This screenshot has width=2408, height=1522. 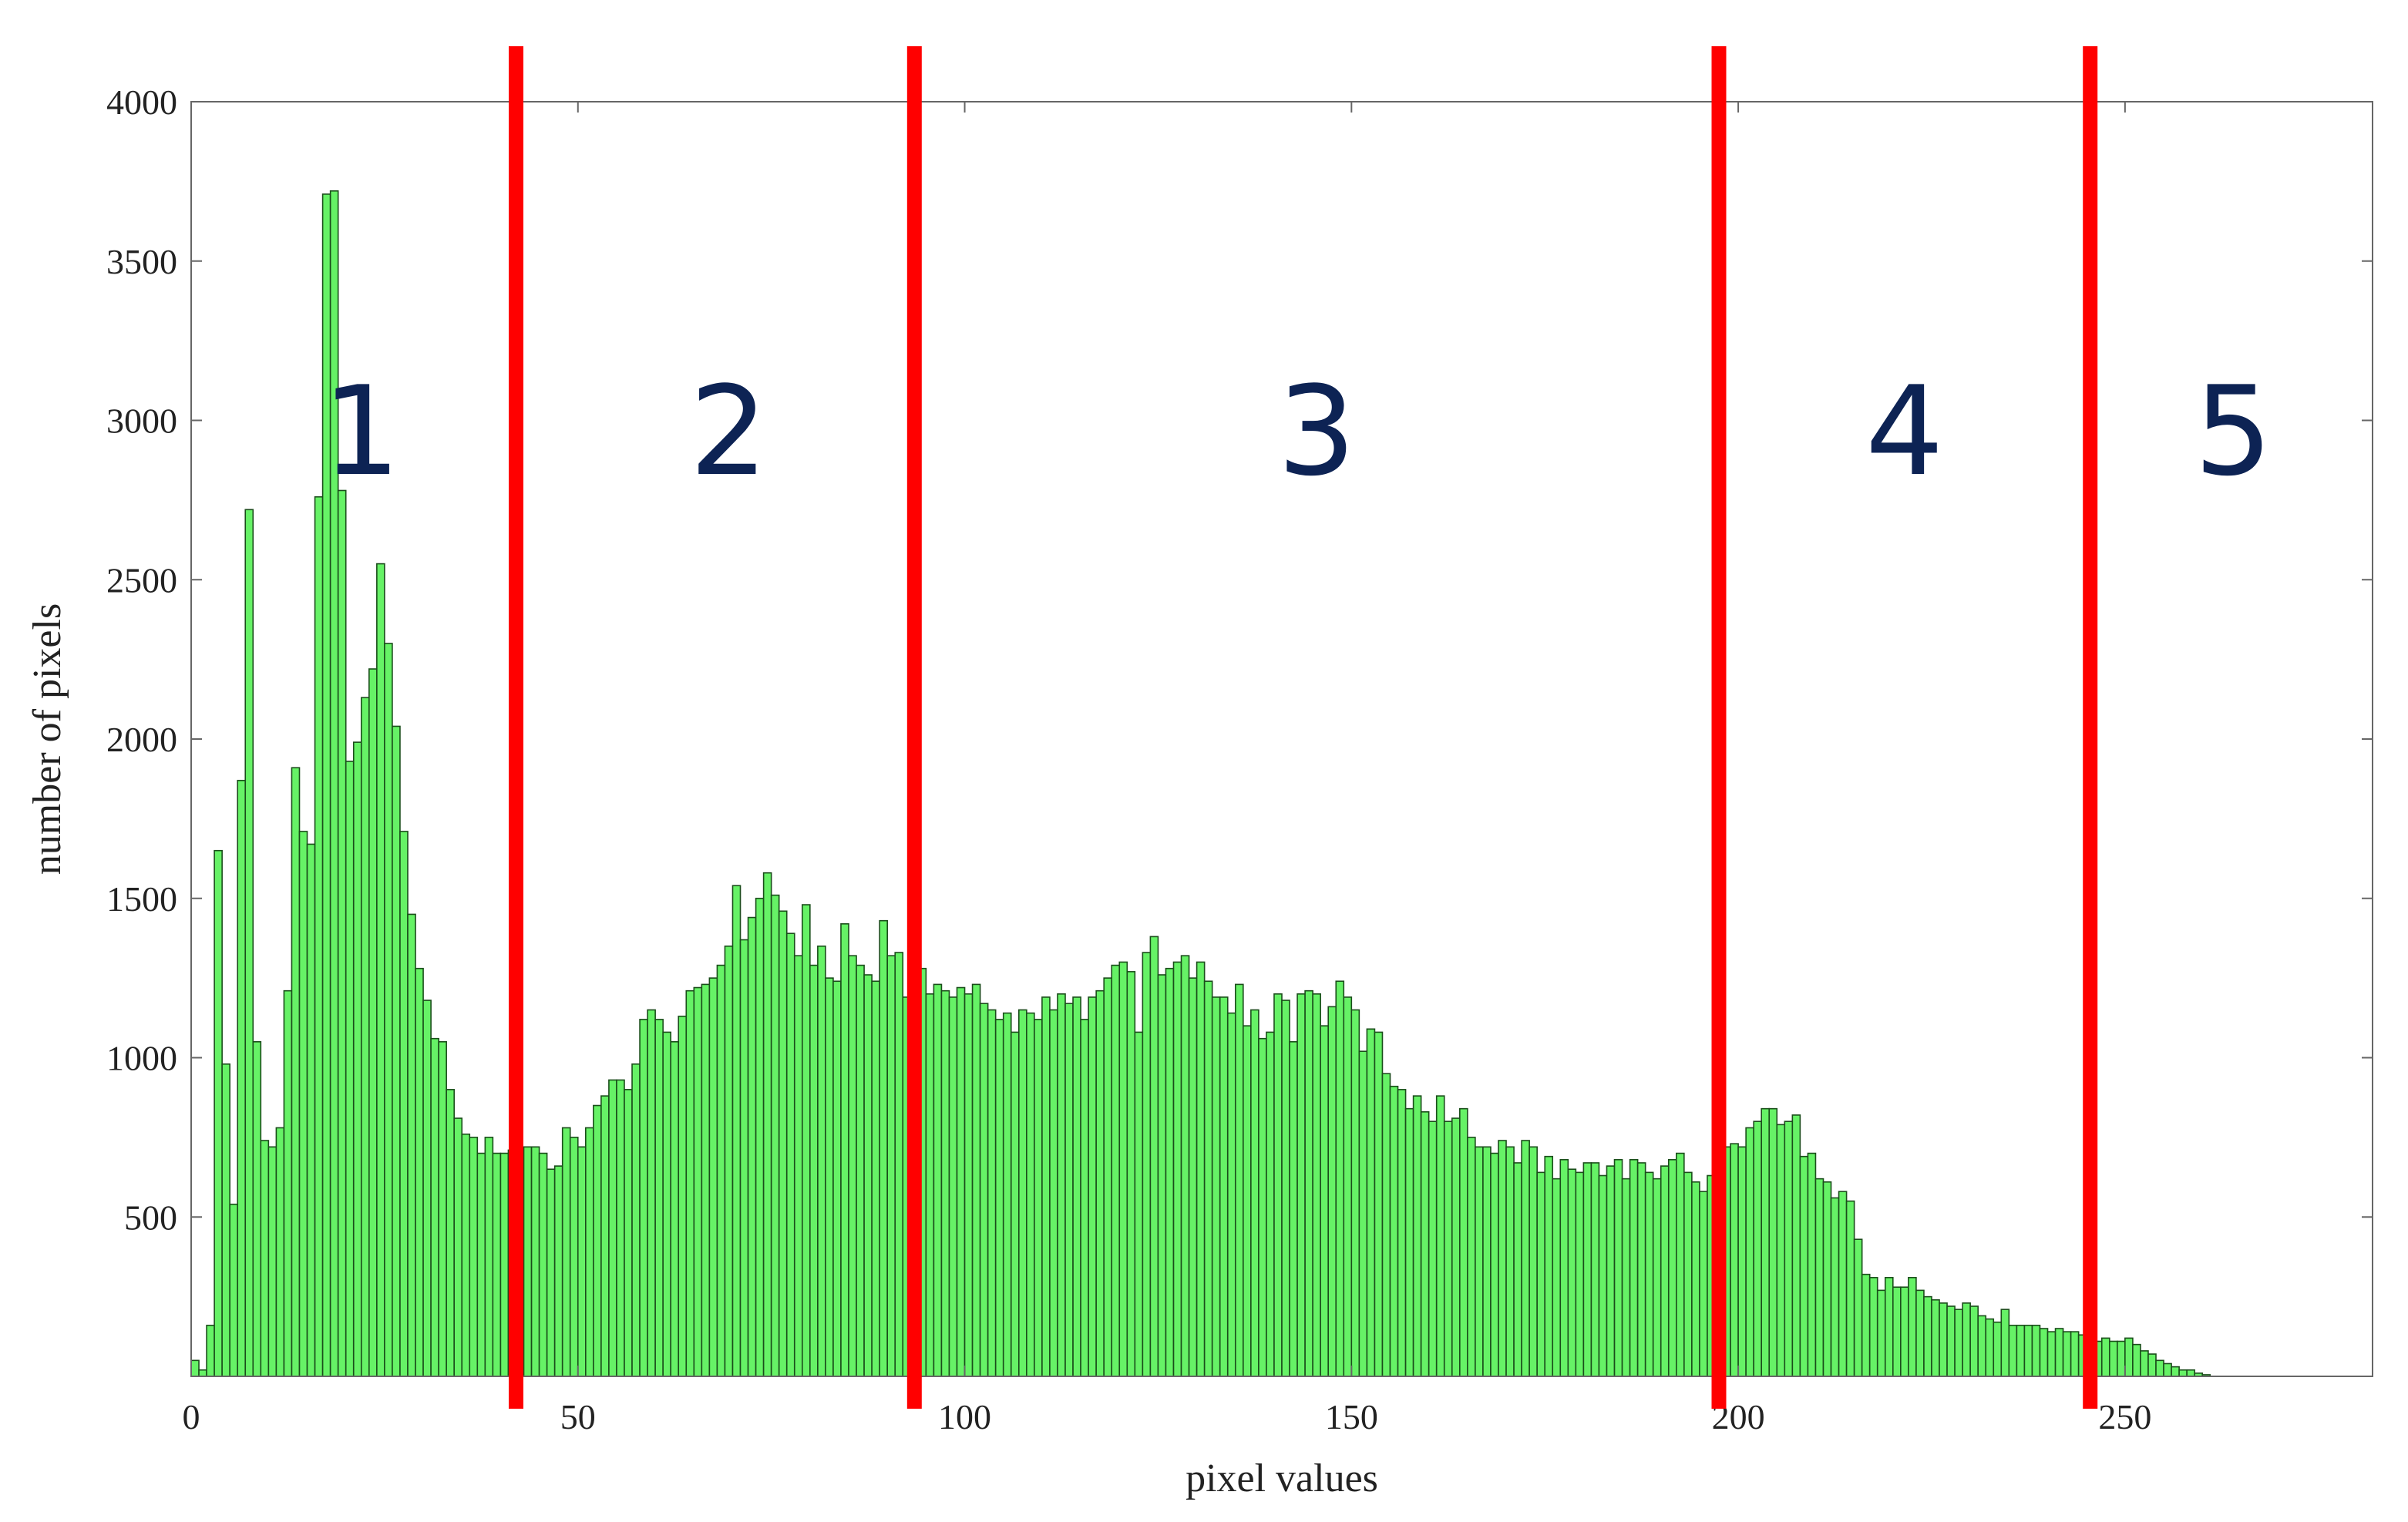 What do you see at coordinates (964, 1416) in the screenshot?
I see `x-tick-label: 100` at bounding box center [964, 1416].